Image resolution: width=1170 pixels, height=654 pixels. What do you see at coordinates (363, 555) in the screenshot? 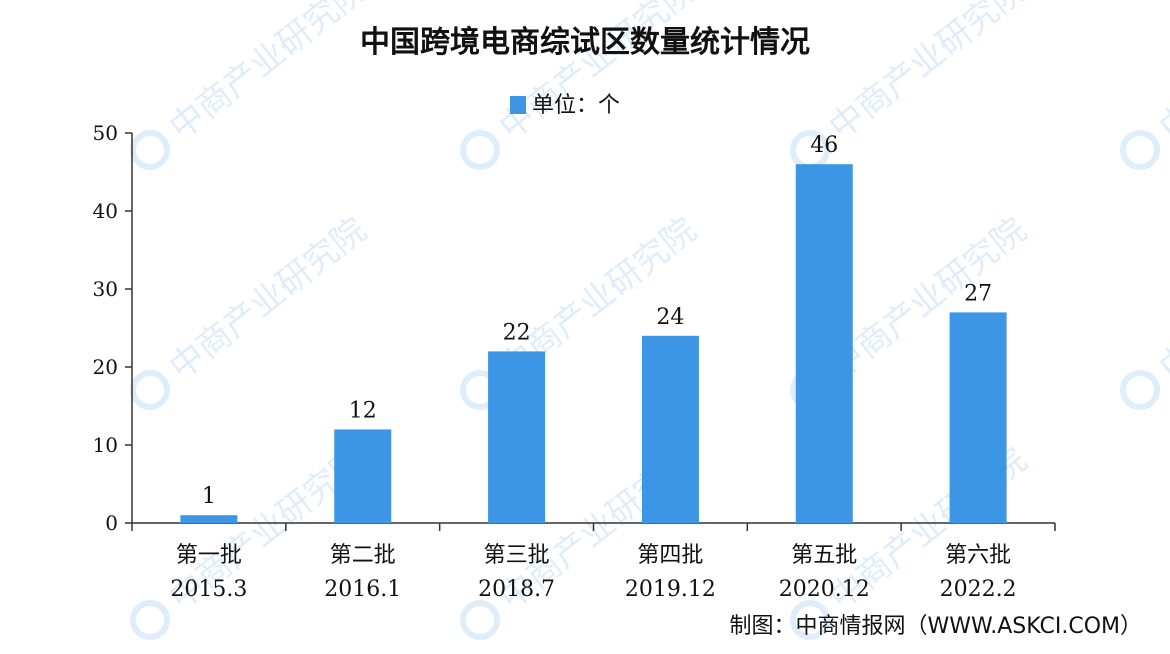
I see `x-tick-label: 第二批` at bounding box center [363, 555].